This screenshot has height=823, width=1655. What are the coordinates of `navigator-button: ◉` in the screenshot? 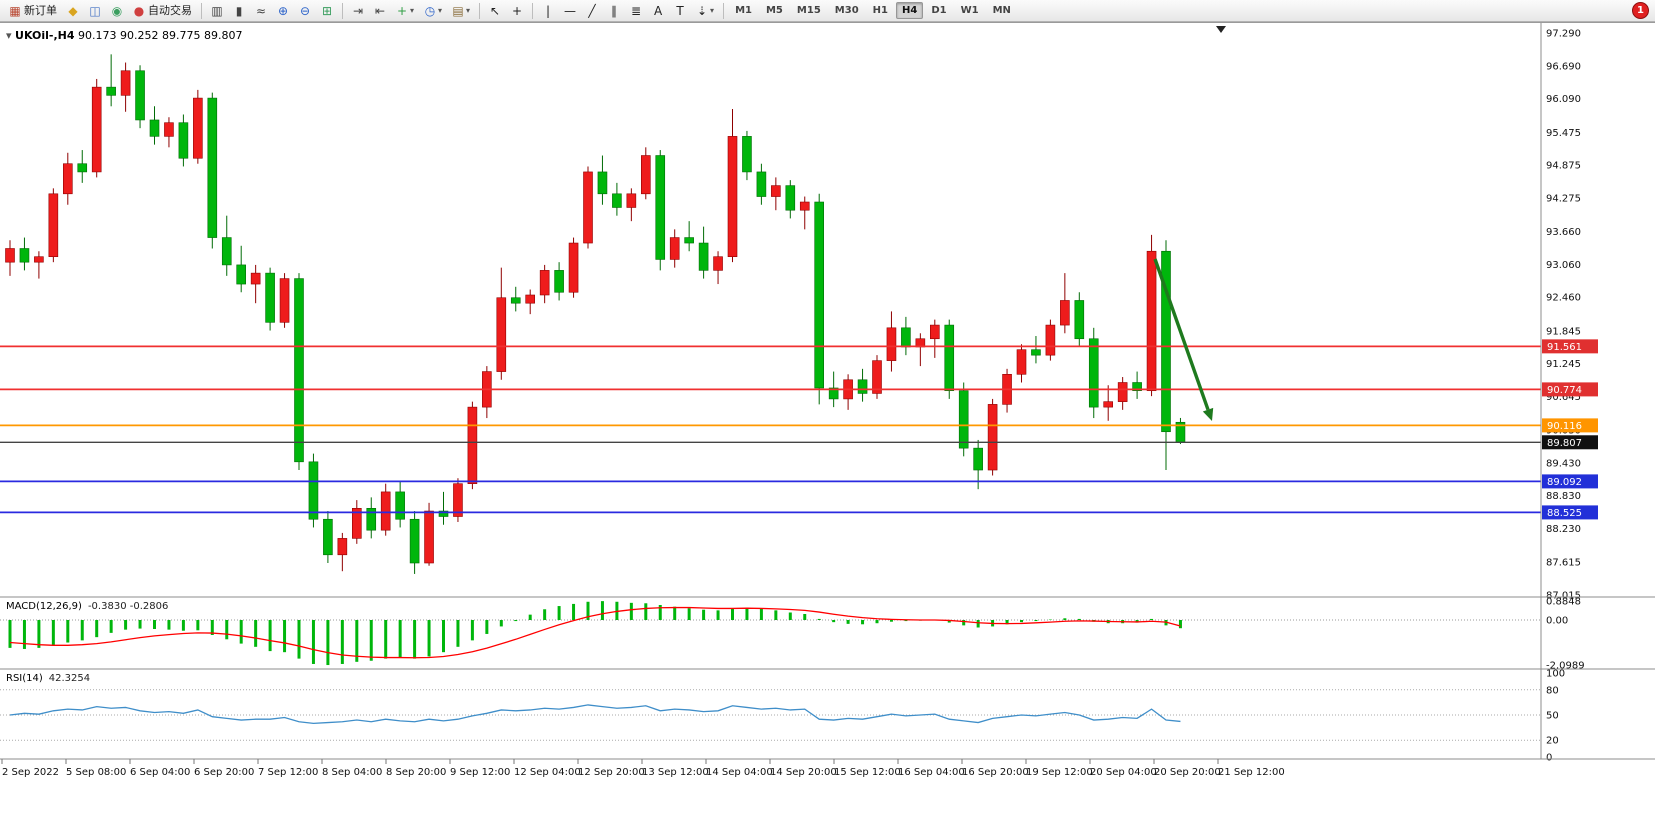 It's located at (117, 11).